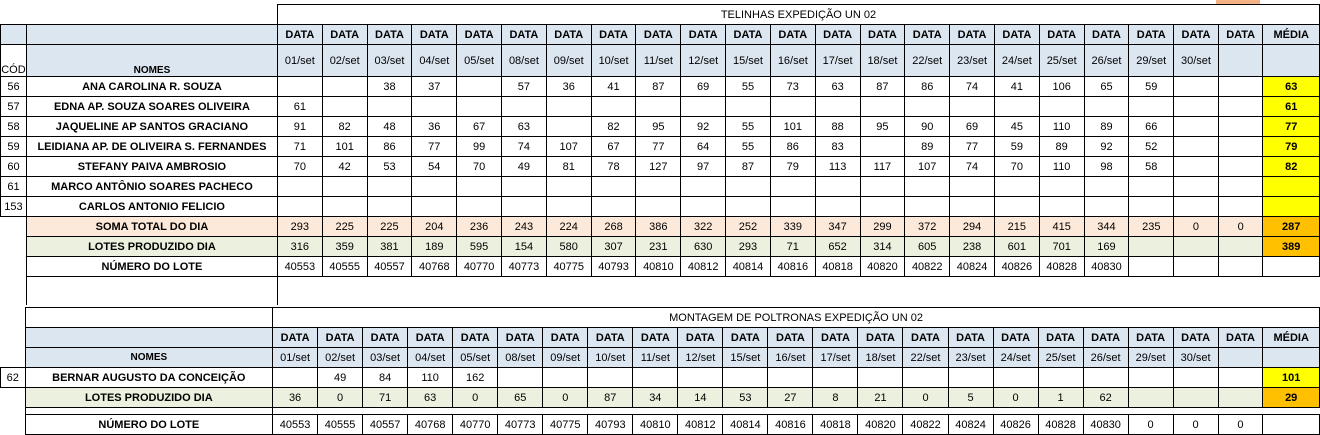 This screenshot has width=1320, height=435. What do you see at coordinates (1196, 266) in the screenshot?
I see `numero-lote-cell` at bounding box center [1196, 266].